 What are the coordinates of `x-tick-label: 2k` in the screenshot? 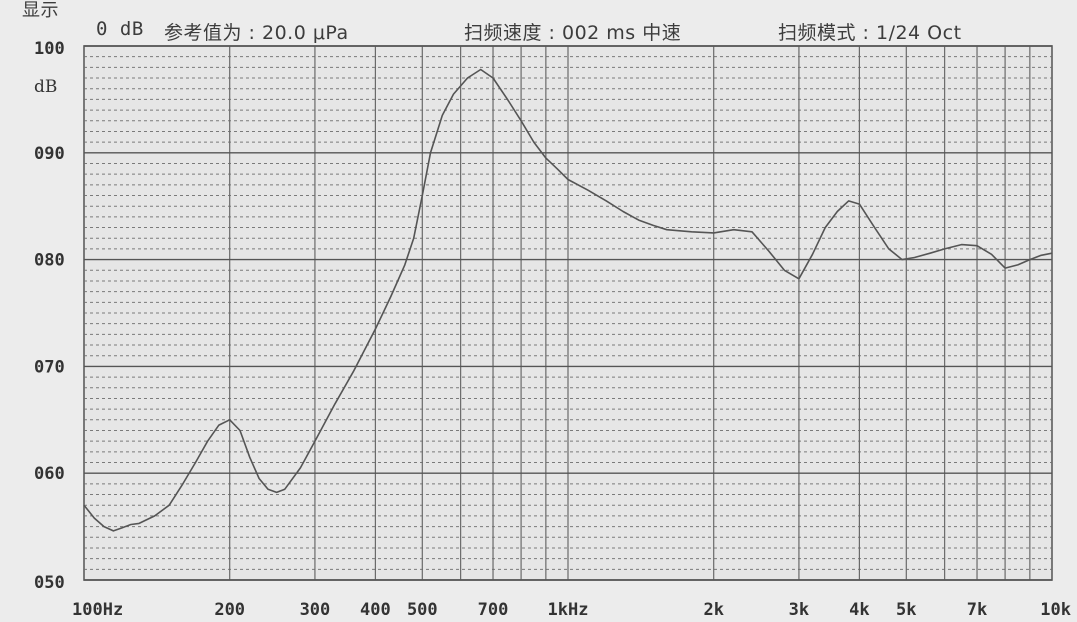 It's located at (713, 610).